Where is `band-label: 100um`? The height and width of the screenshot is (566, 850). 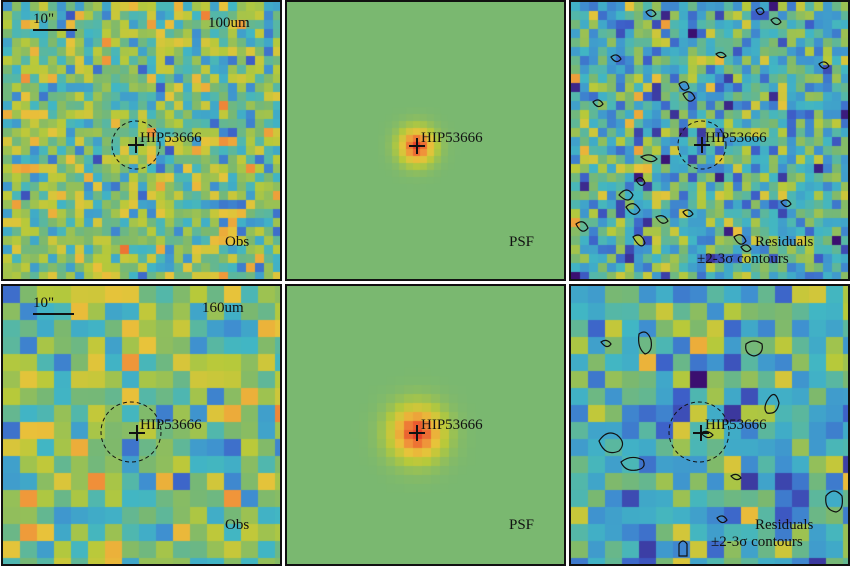
band-label: 100um is located at coordinates (229, 23).